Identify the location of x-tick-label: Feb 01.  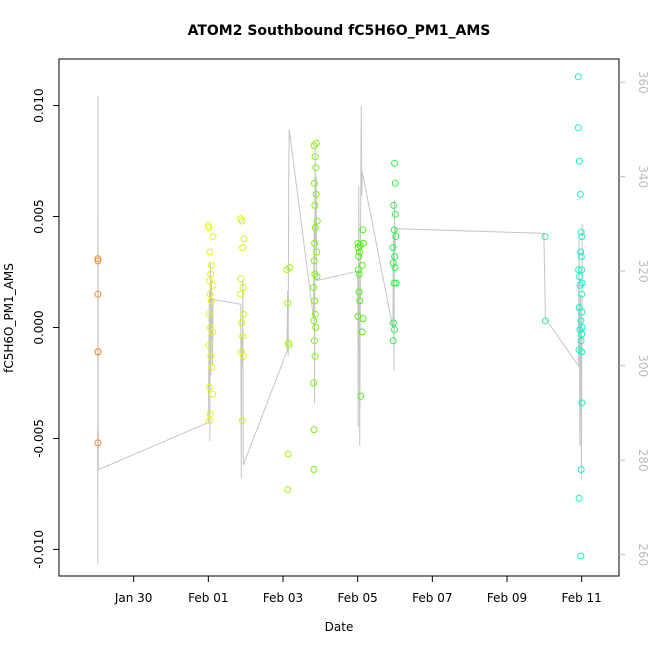
(208, 598).